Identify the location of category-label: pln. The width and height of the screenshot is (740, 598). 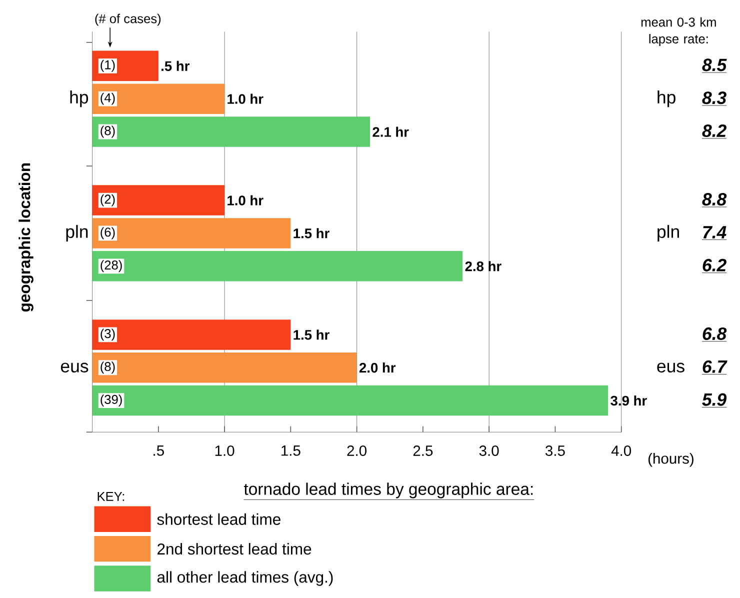
(668, 233).